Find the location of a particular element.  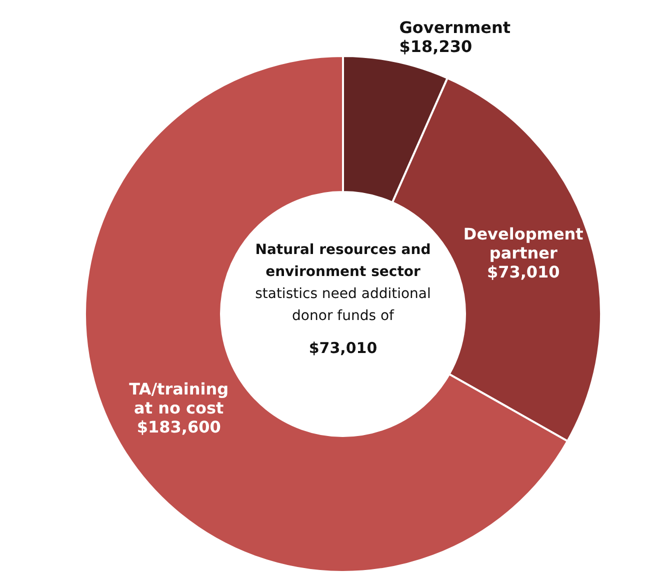

text: statistics need additional donor funds of is located at coordinates (343, 305).